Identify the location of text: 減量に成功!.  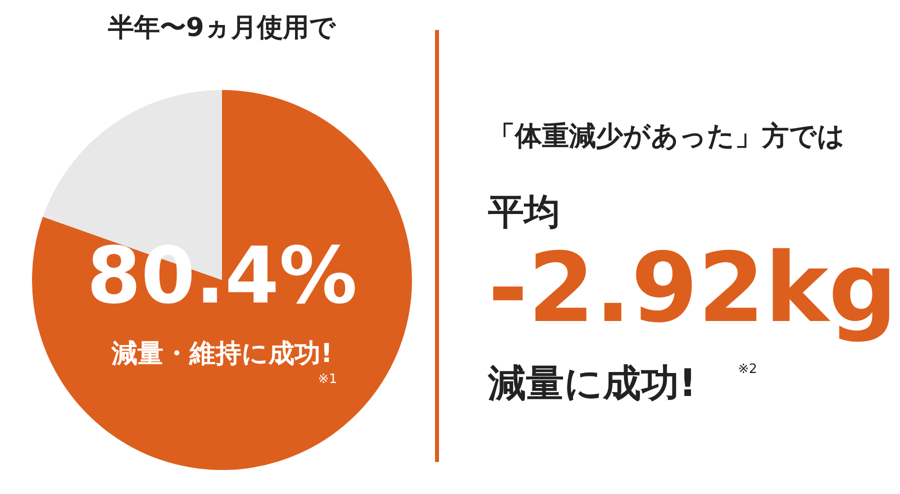
(592, 383).